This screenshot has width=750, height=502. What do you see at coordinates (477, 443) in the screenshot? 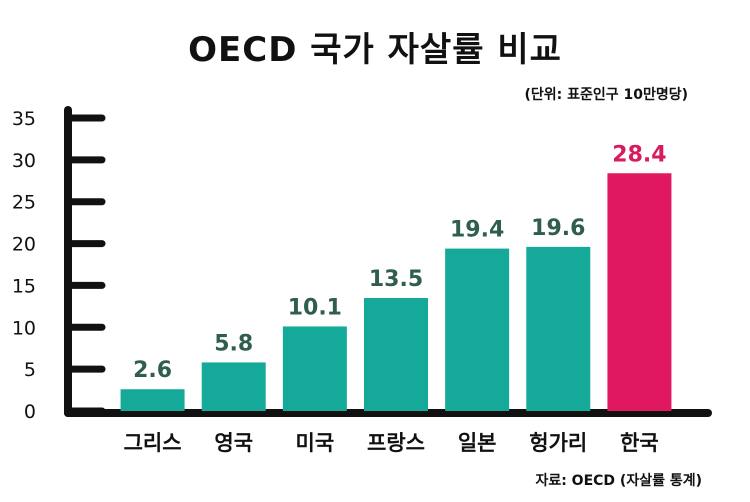
I see `x-category-label: 일본` at bounding box center [477, 443].